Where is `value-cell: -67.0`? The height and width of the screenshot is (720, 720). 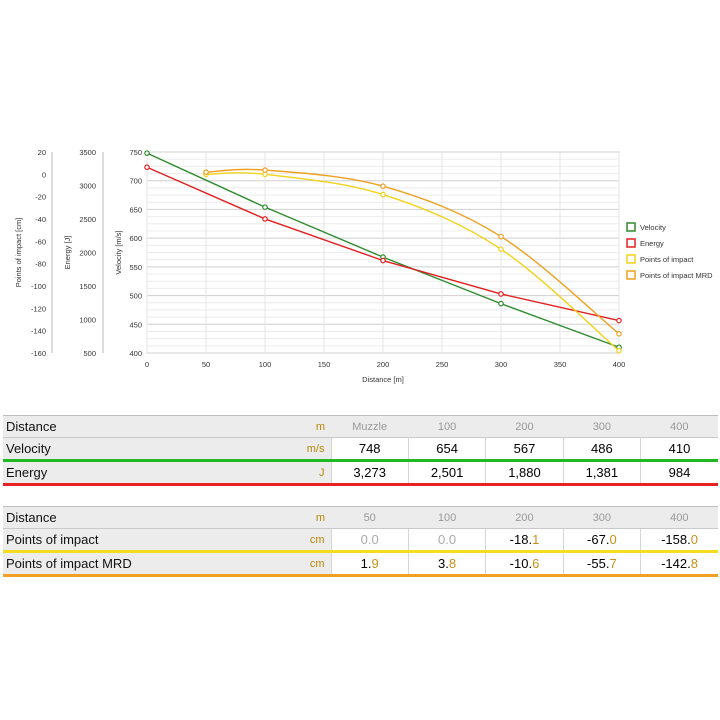
value-cell: -67.0 is located at coordinates (601, 540).